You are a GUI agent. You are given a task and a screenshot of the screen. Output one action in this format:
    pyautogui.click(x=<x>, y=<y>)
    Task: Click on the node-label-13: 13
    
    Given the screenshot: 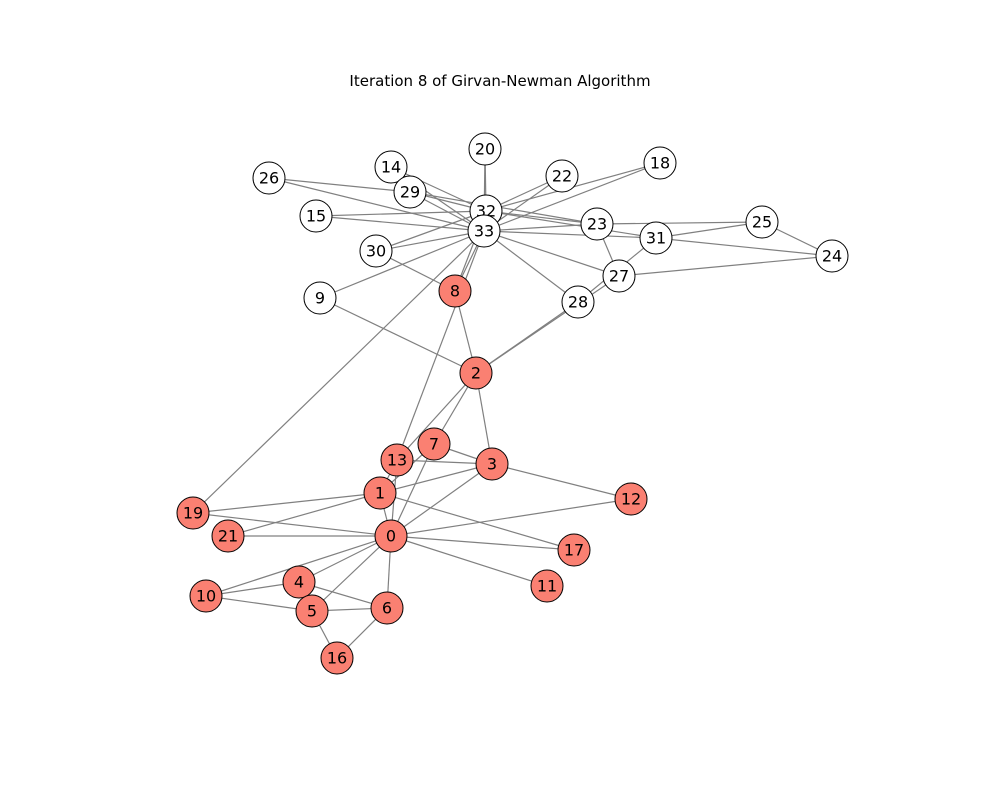 What is the action you would take?
    pyautogui.click(x=397, y=460)
    